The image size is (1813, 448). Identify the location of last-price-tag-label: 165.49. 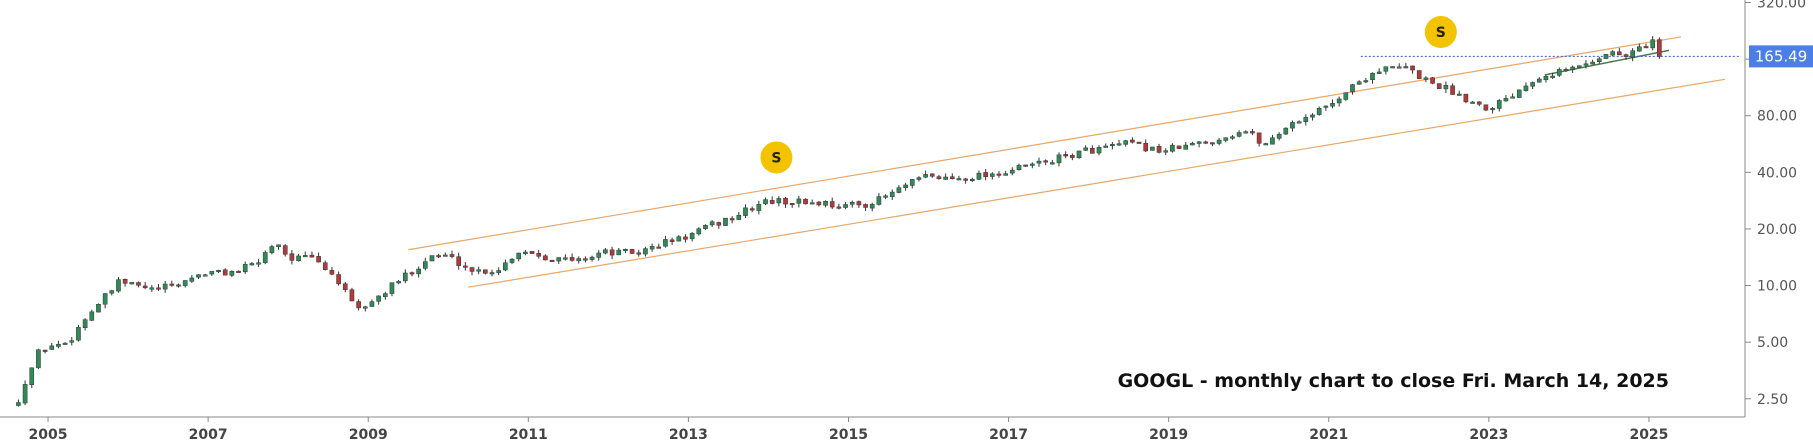
(1781, 56).